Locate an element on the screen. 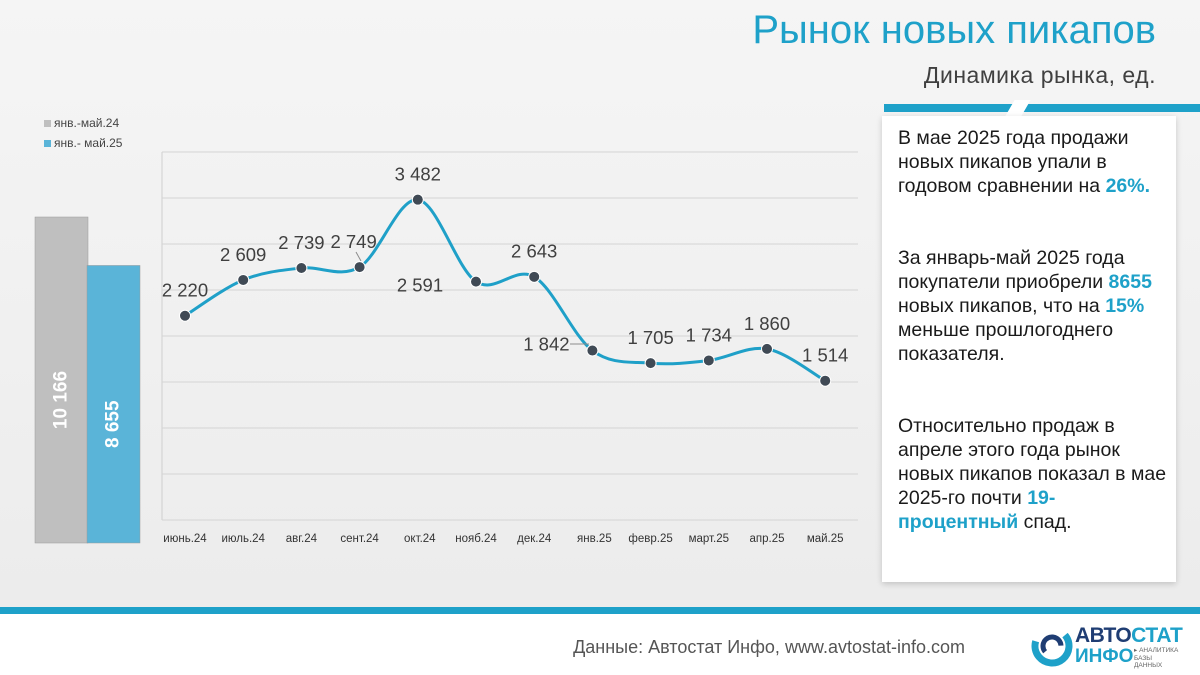  x-tick-label: авг.24 is located at coordinates (302, 539).